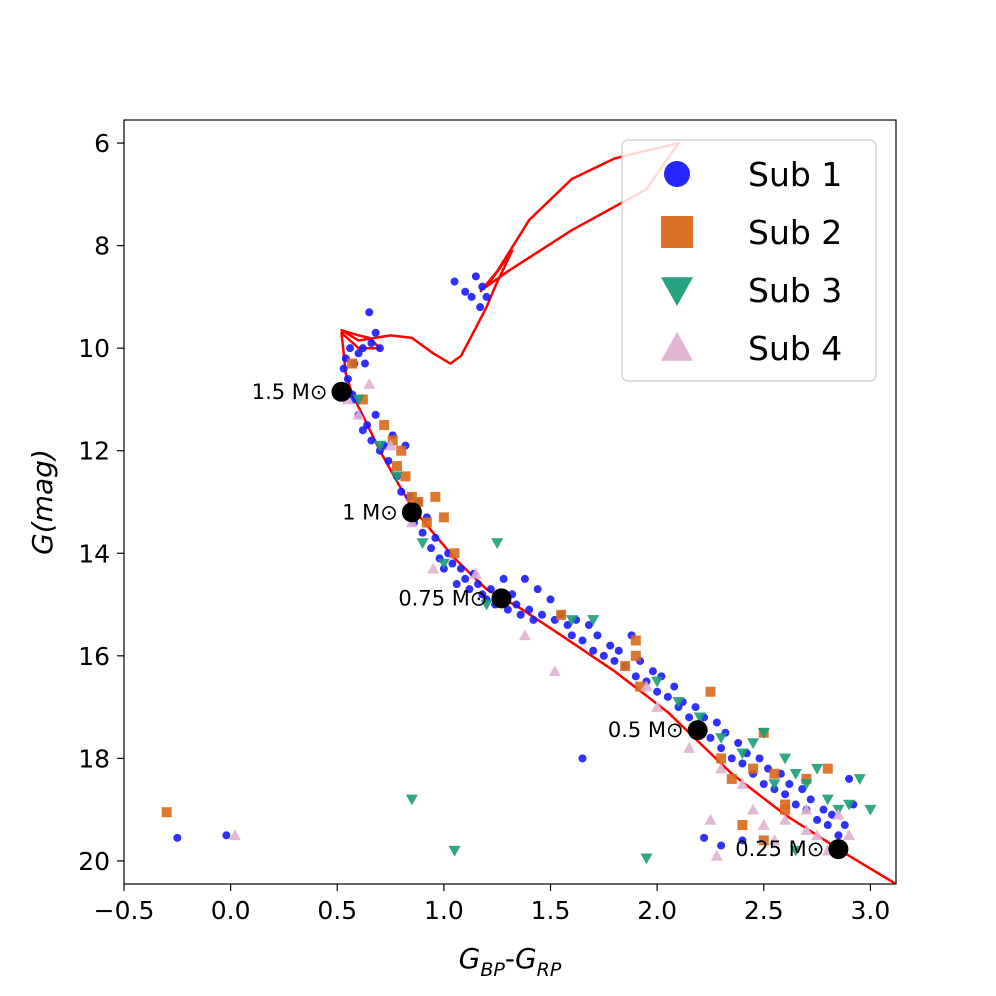  What do you see at coordinates (795, 290) in the screenshot?
I see `legend-label-sub3: Sub 3` at bounding box center [795, 290].